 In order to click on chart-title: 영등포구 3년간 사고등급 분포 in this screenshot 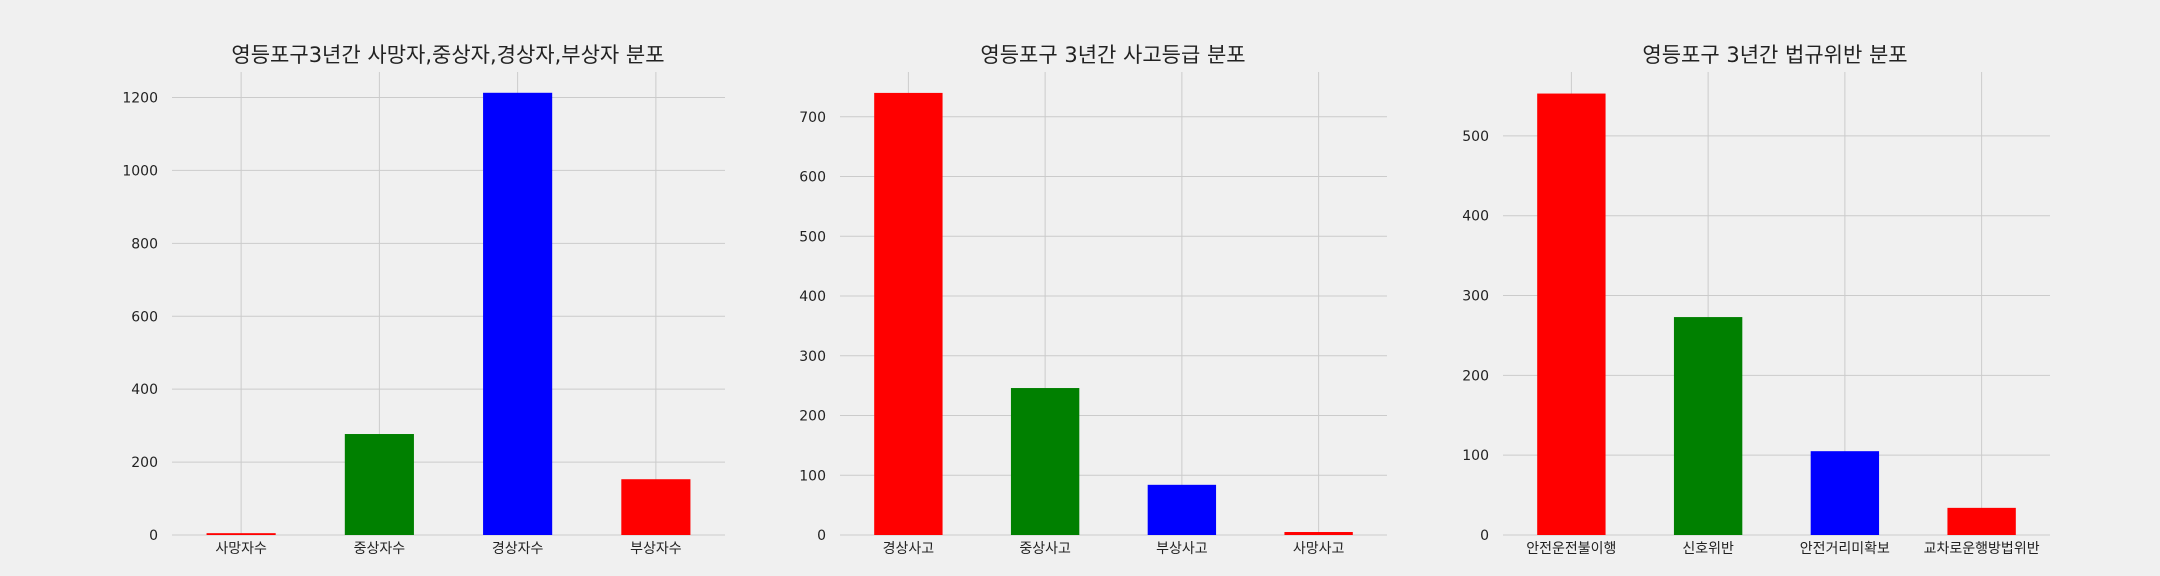, I will do `click(1112, 55)`.